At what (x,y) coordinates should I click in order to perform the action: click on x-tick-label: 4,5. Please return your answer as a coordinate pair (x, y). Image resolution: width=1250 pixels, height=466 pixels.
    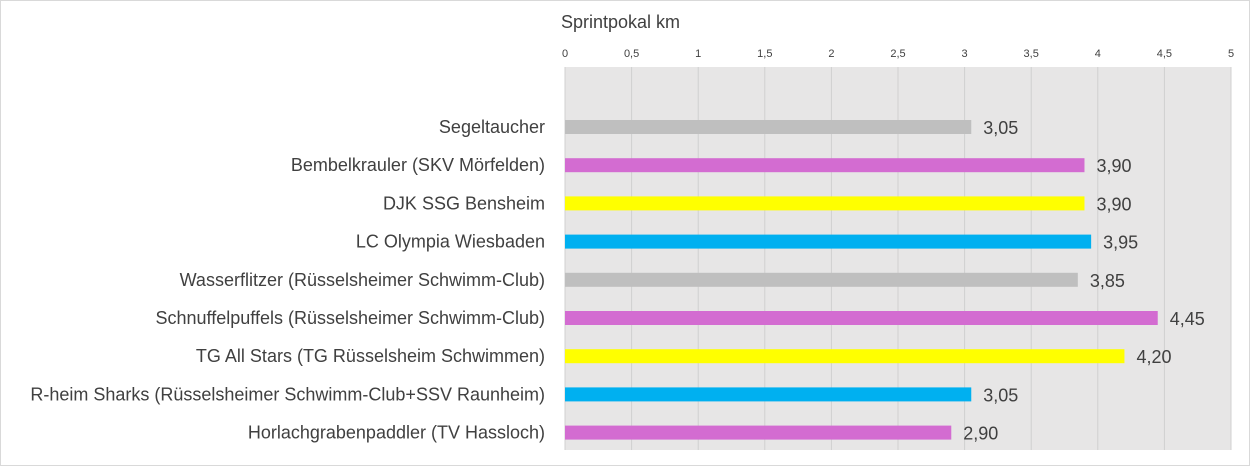
    Looking at the image, I should click on (1164, 54).